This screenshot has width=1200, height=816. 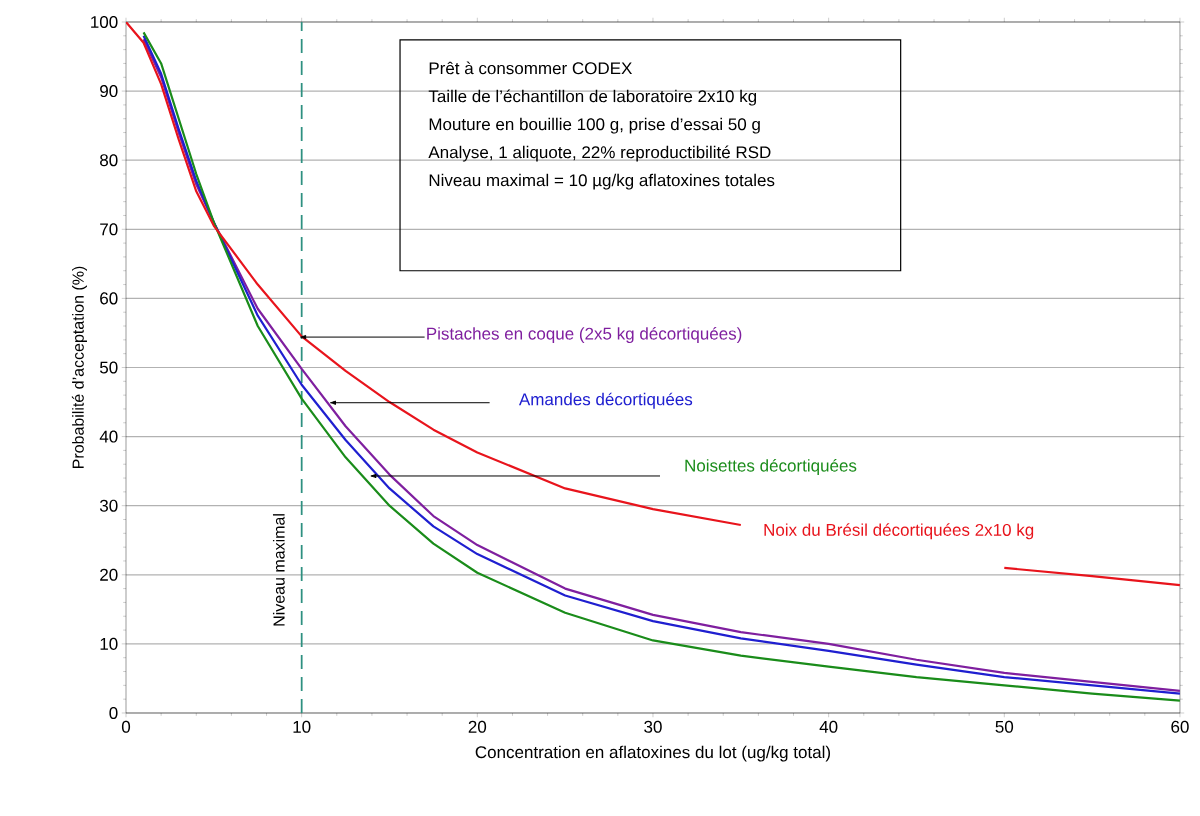 What do you see at coordinates (899, 531) in the screenshot?
I see `series-label: Noix du Brésil décortiquées 2x10 kg` at bounding box center [899, 531].